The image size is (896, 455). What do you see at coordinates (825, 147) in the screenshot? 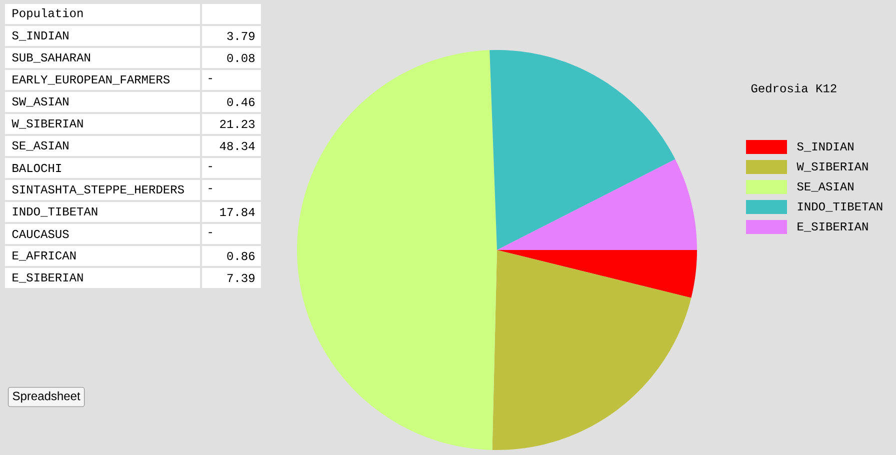
I see `legend-label: S_INDIAN` at bounding box center [825, 147].